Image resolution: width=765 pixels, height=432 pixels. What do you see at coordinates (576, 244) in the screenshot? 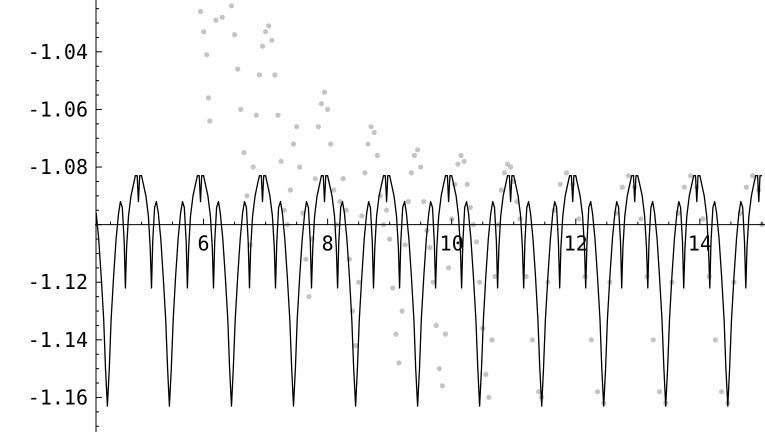
I see `x-tick-label: 12` at bounding box center [576, 244].